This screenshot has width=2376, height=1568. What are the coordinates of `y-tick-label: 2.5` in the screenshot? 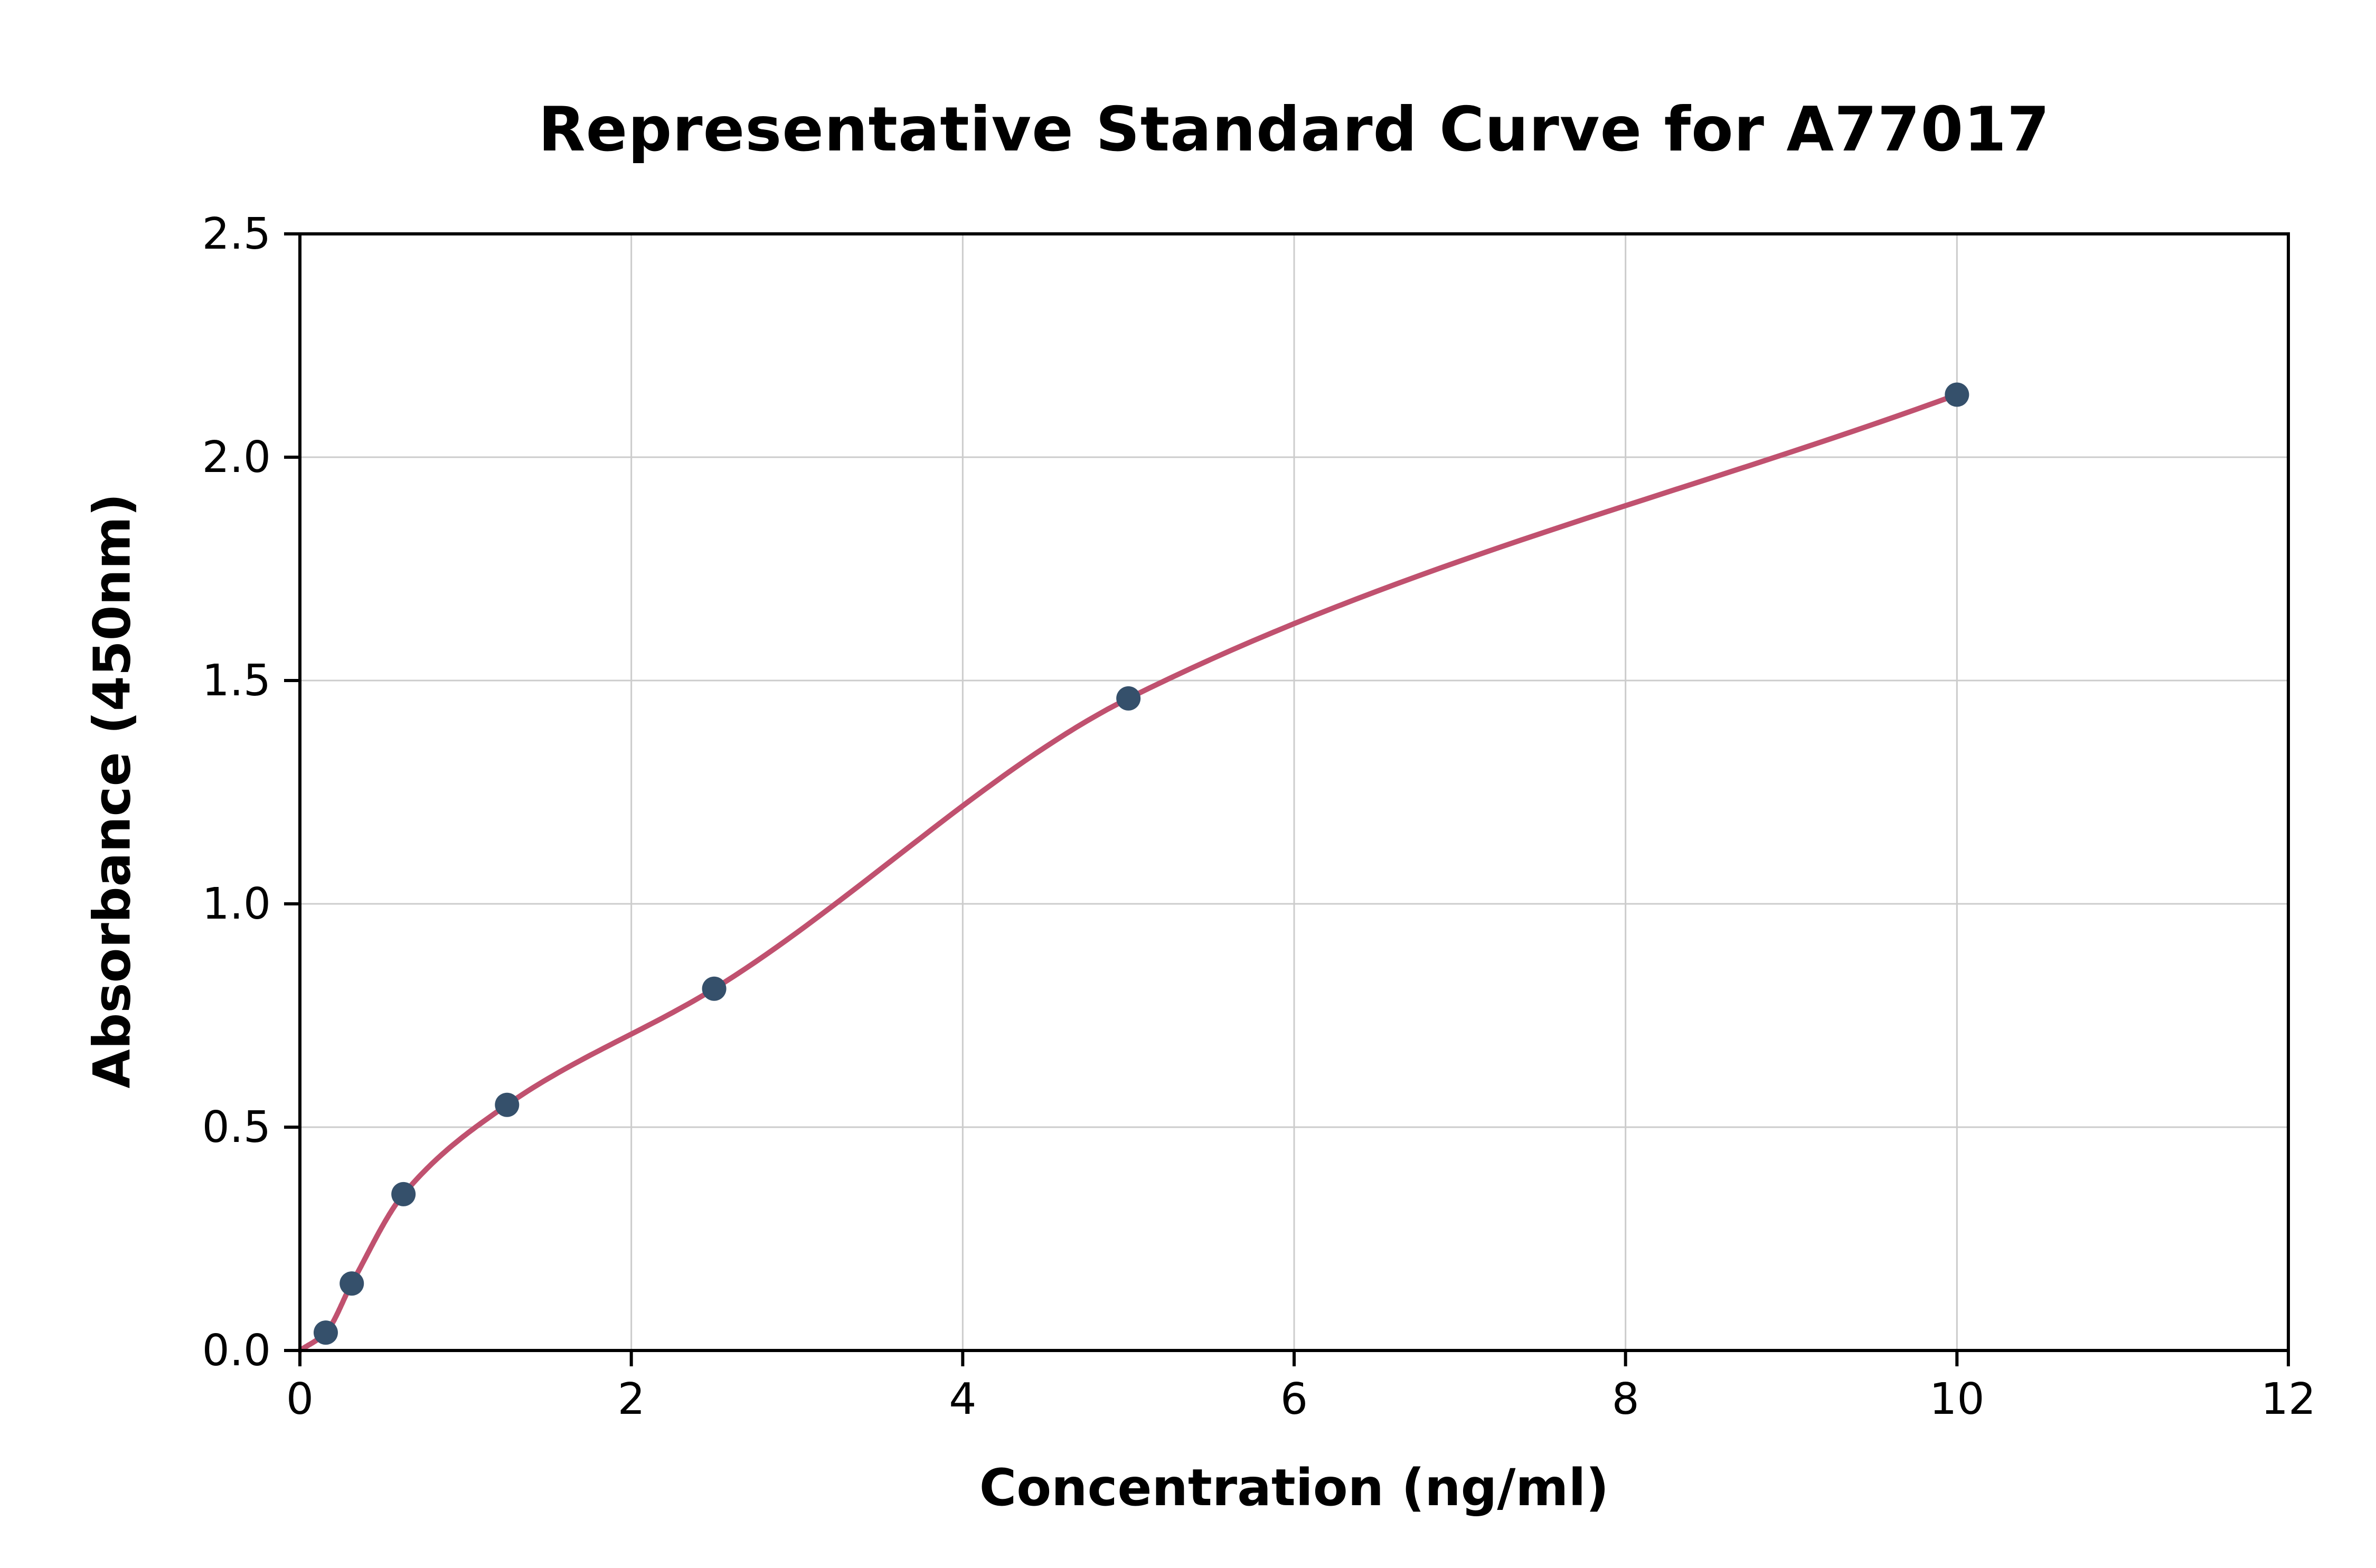 It's located at (237, 234).